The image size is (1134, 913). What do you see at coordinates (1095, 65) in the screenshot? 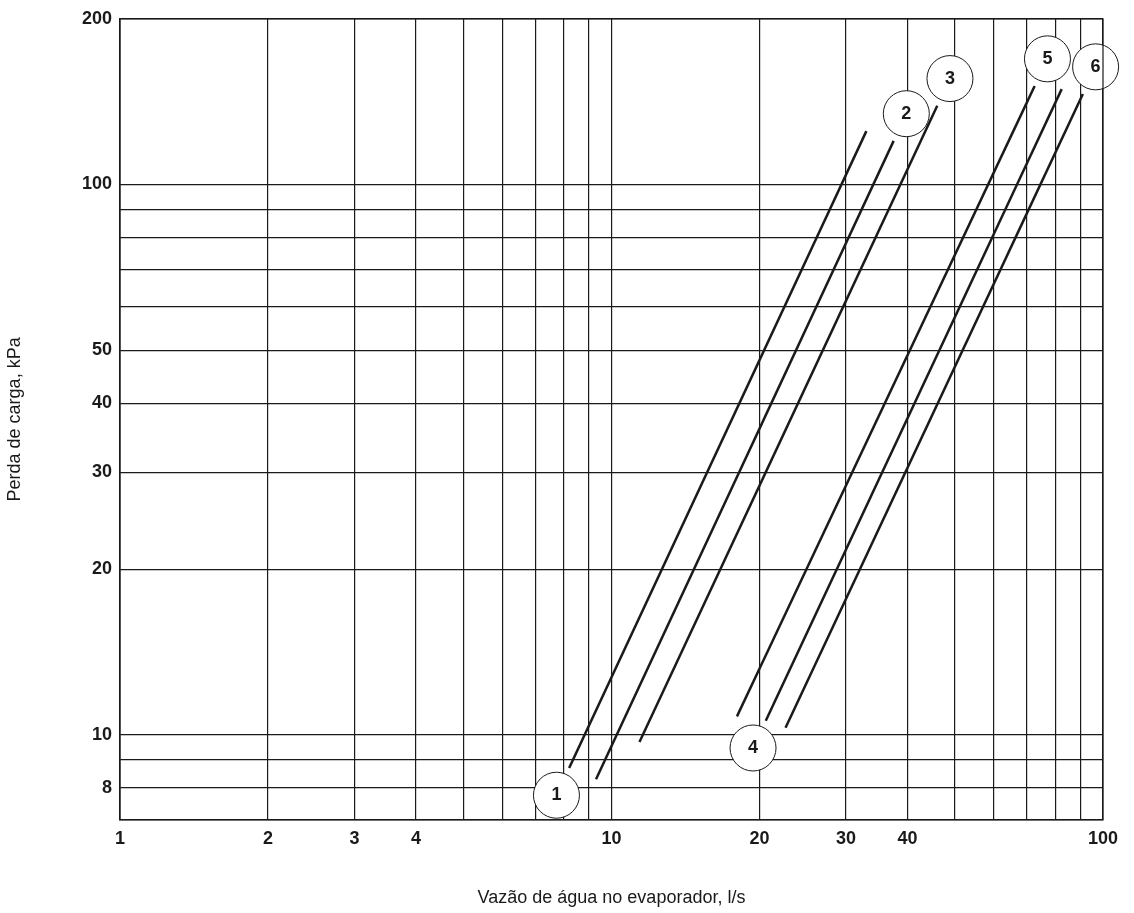
I see `annotation: 6` at bounding box center [1095, 65].